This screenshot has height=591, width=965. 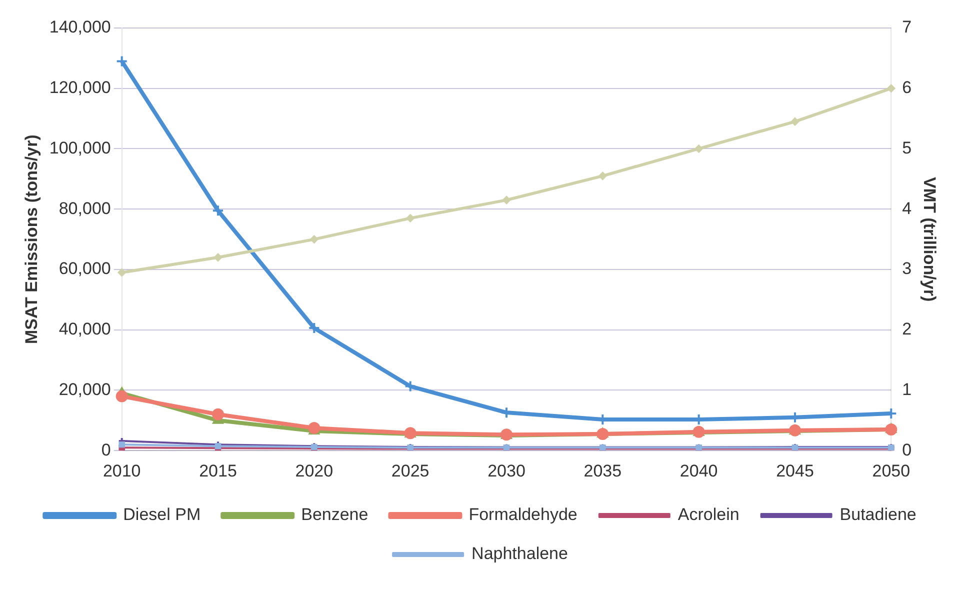 I want to click on y-tick-label: 0, so click(x=106, y=450).